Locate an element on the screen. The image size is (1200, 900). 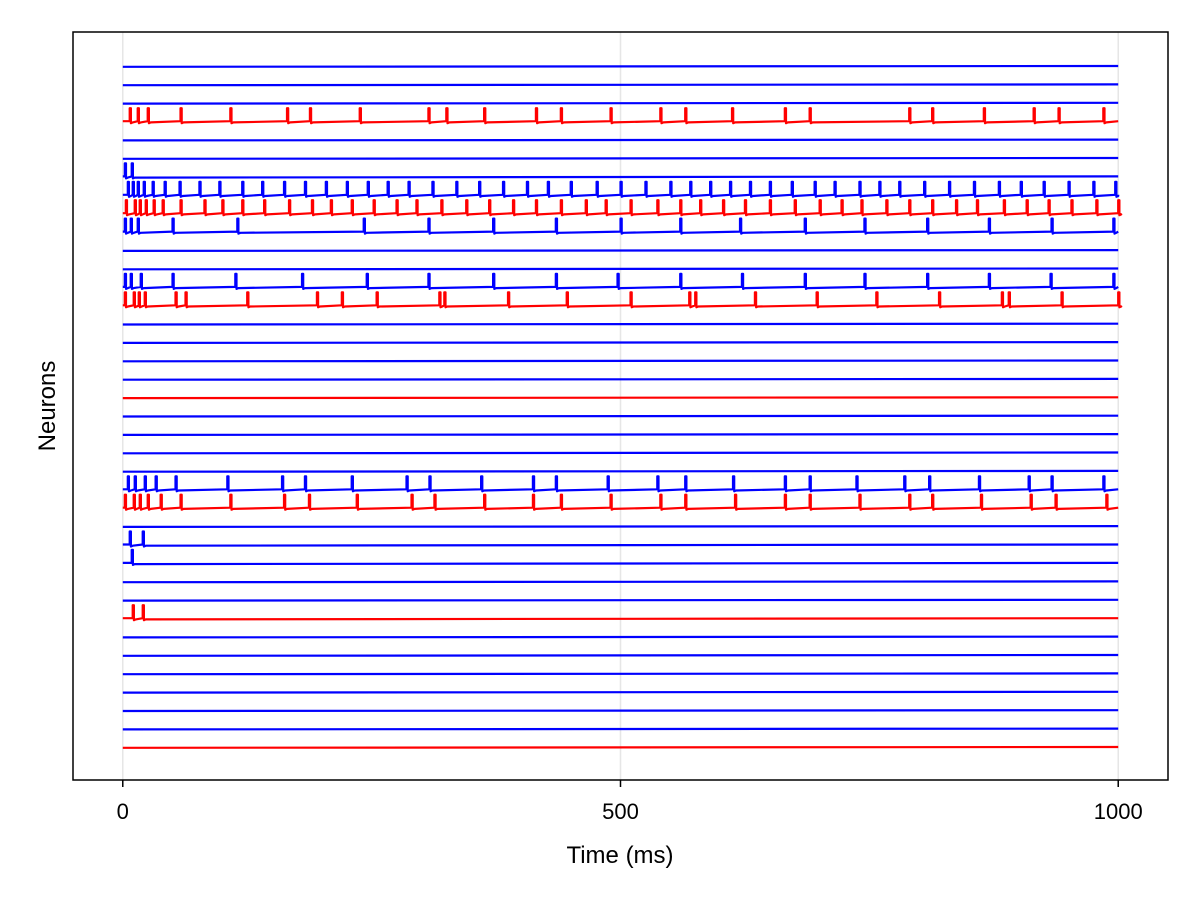
y-axis-label: Neurons is located at coordinates (47, 406).